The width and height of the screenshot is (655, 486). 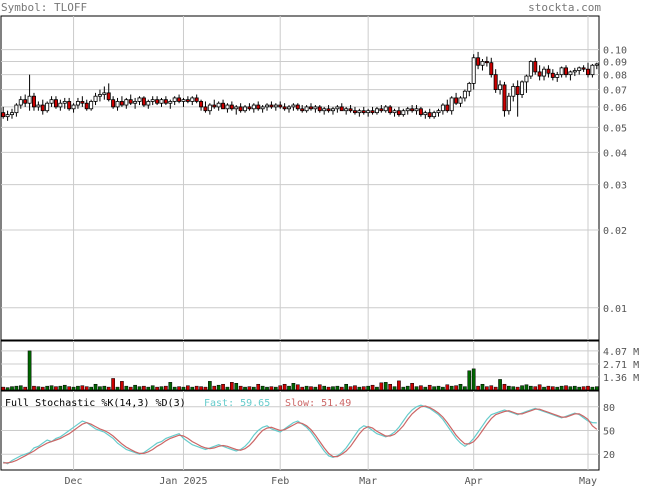 What do you see at coordinates (564, 7) in the screenshot?
I see `site-name: stockta.com` at bounding box center [564, 7].